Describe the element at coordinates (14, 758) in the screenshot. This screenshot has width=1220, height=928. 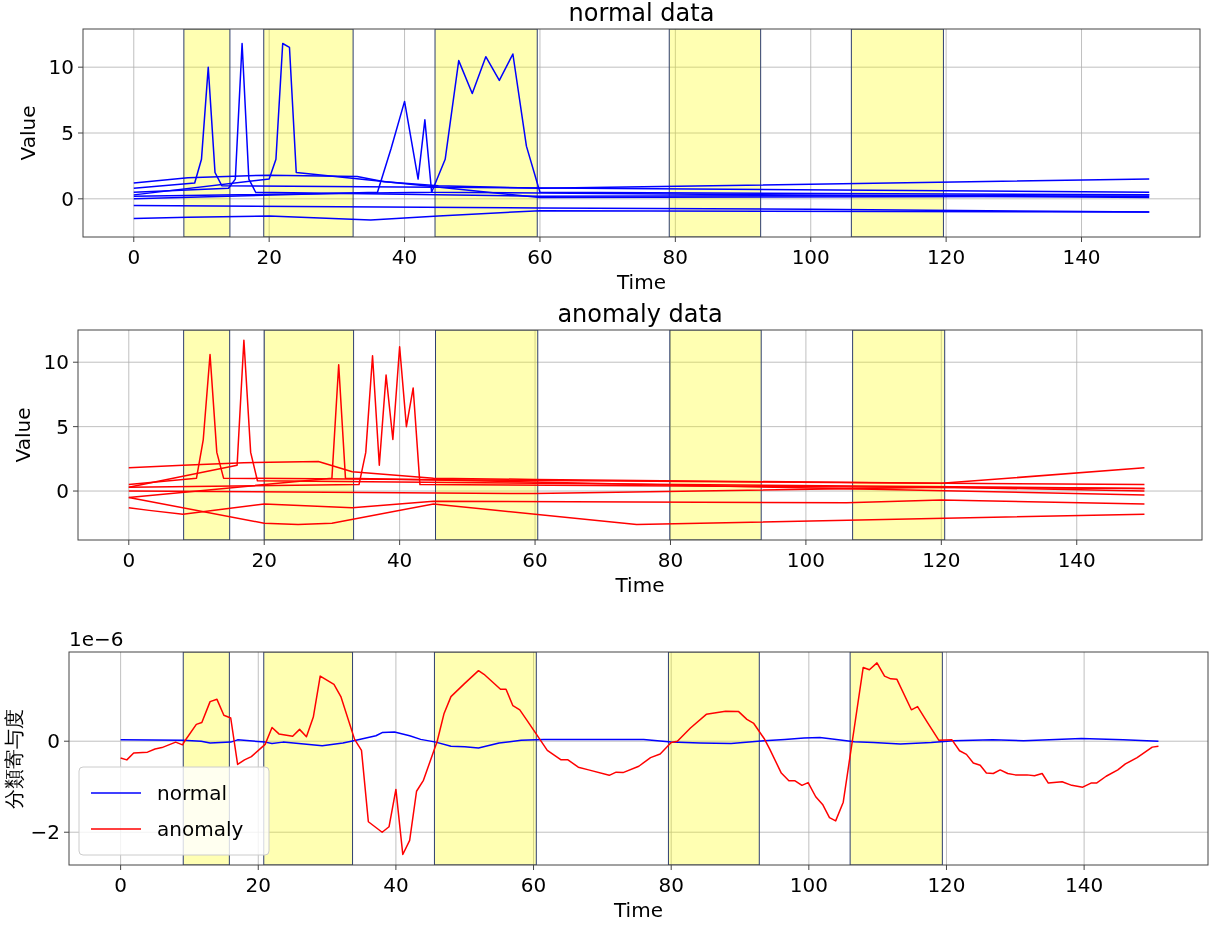
I see `y-axis-title: 分類寄与度` at that location.